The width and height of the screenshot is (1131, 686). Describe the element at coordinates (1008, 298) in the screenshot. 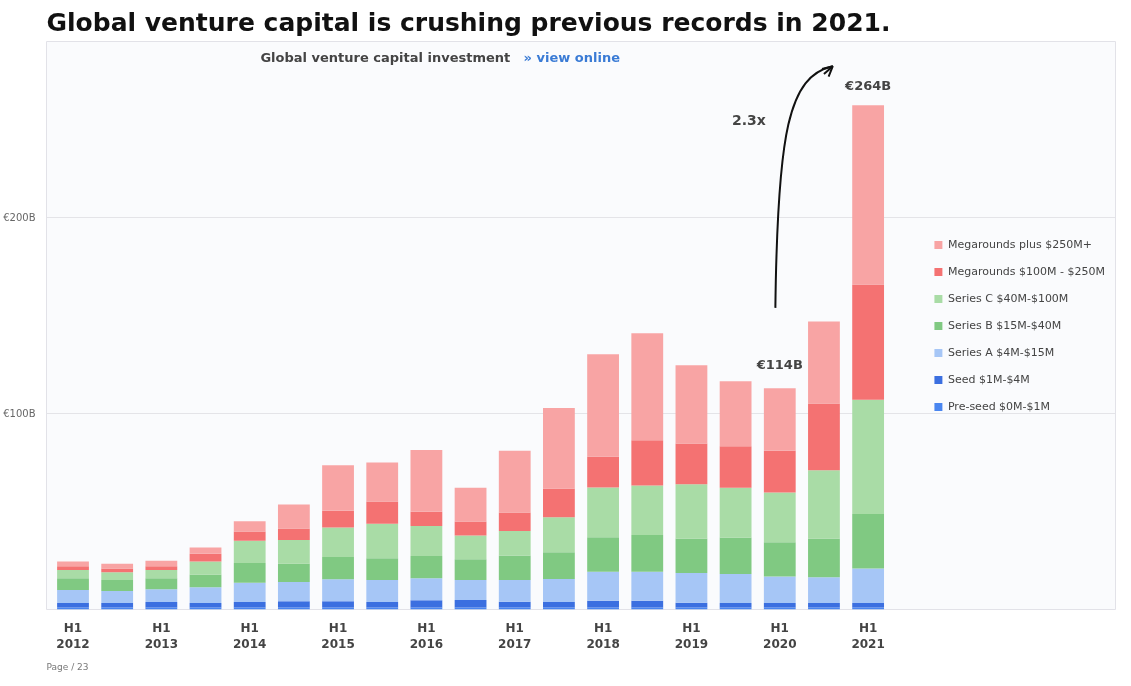

I see `legend-label: Series C $40M-$100M` at that location.